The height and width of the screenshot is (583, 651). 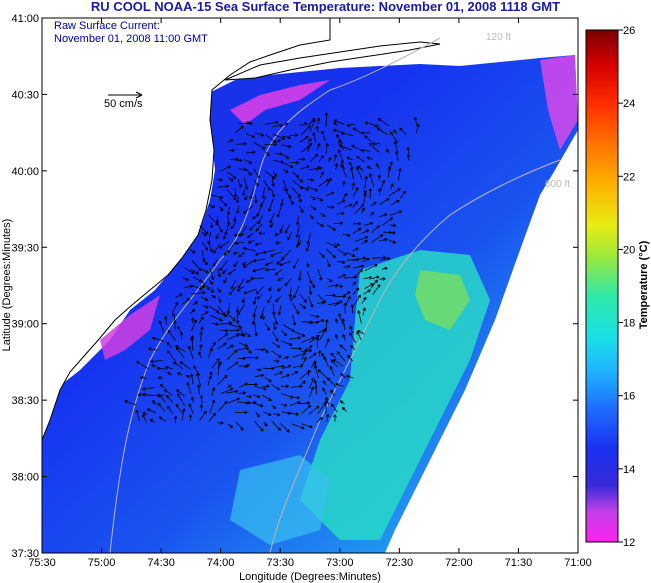 I want to click on x-tick-label: 74:00, so click(x=221, y=563).